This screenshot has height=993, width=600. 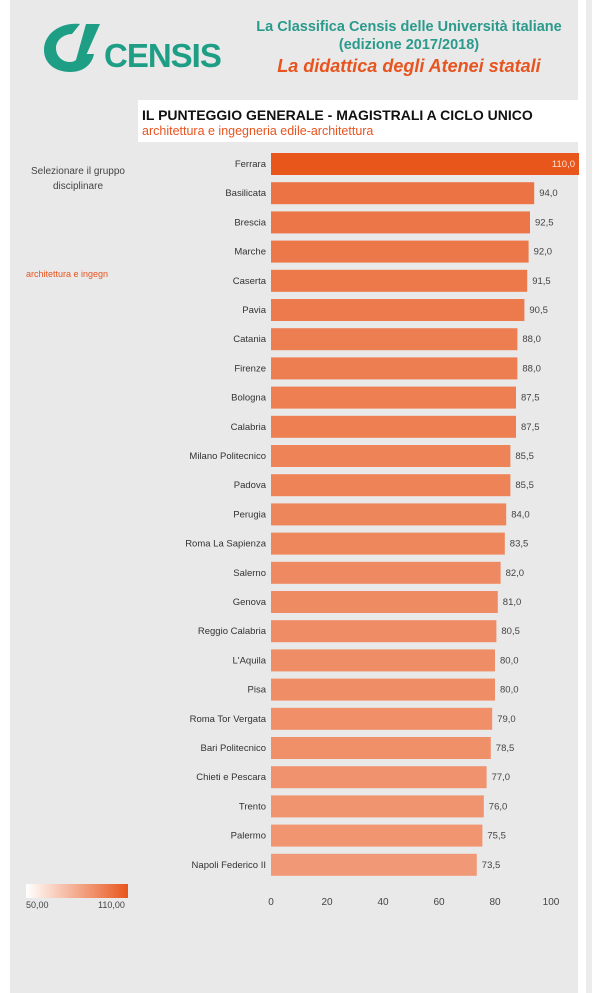 What do you see at coordinates (78, 179) in the screenshot?
I see `group-selector-label: Selezionare il gruppo disciplinare` at bounding box center [78, 179].